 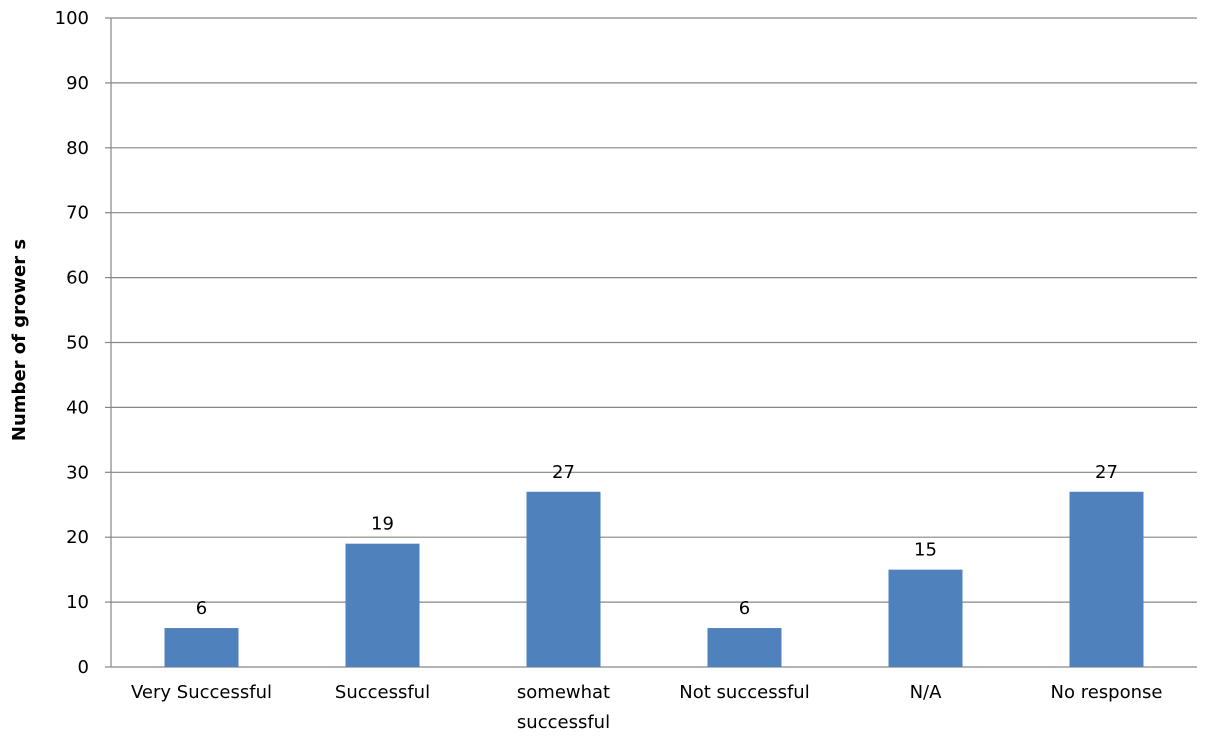 I want to click on x-tick-label: Very Successful, so click(x=201, y=692).